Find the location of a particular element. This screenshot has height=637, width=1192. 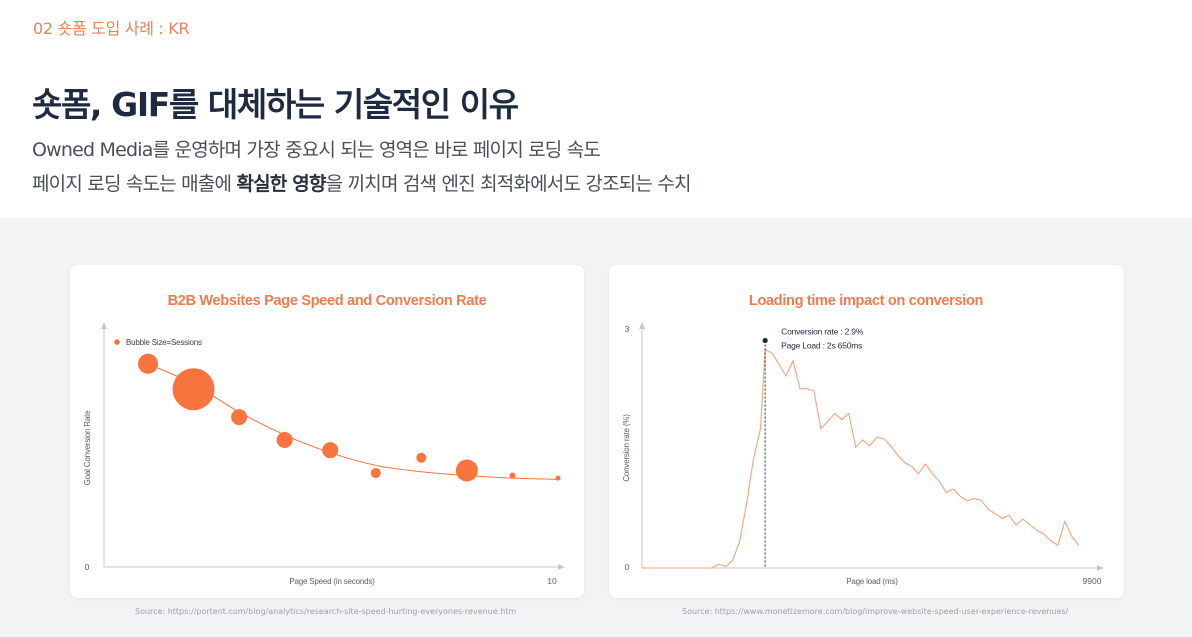

x-tick-label-max: 9900 is located at coordinates (1092, 581).